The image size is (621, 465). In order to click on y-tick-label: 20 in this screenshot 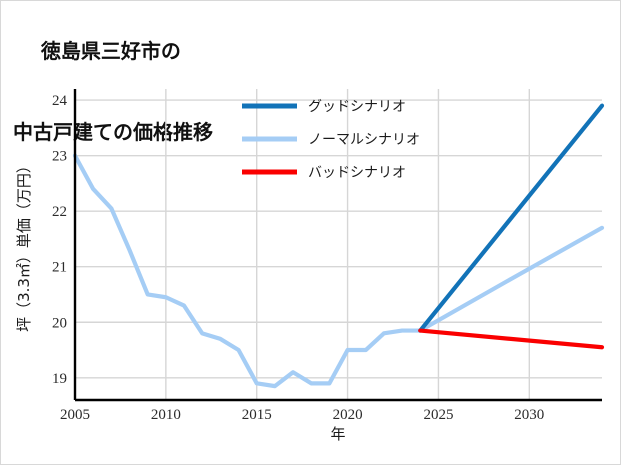, I will do `click(59, 323)`.